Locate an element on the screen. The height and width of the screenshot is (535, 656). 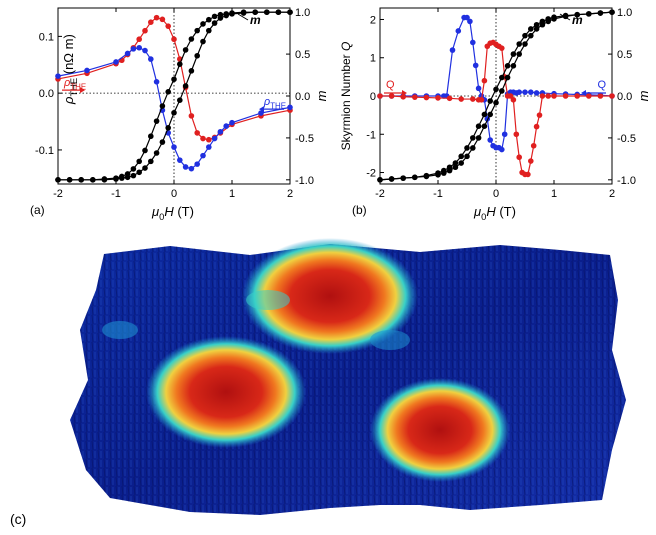
panel-c-label: (c) is located at coordinates (18, 519).